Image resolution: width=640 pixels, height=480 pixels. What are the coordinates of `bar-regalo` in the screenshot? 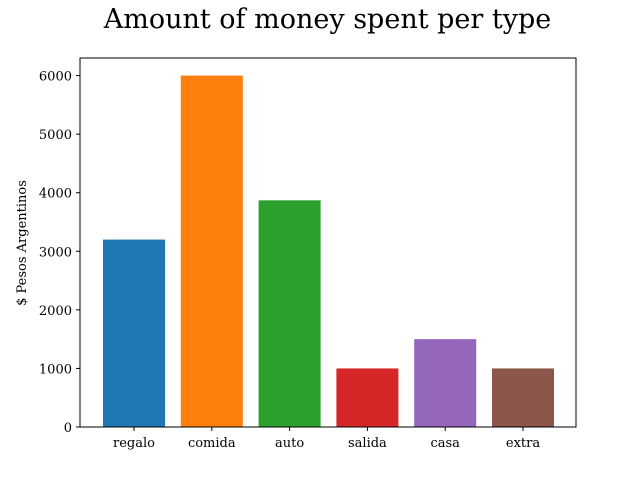 It's located at (134, 333).